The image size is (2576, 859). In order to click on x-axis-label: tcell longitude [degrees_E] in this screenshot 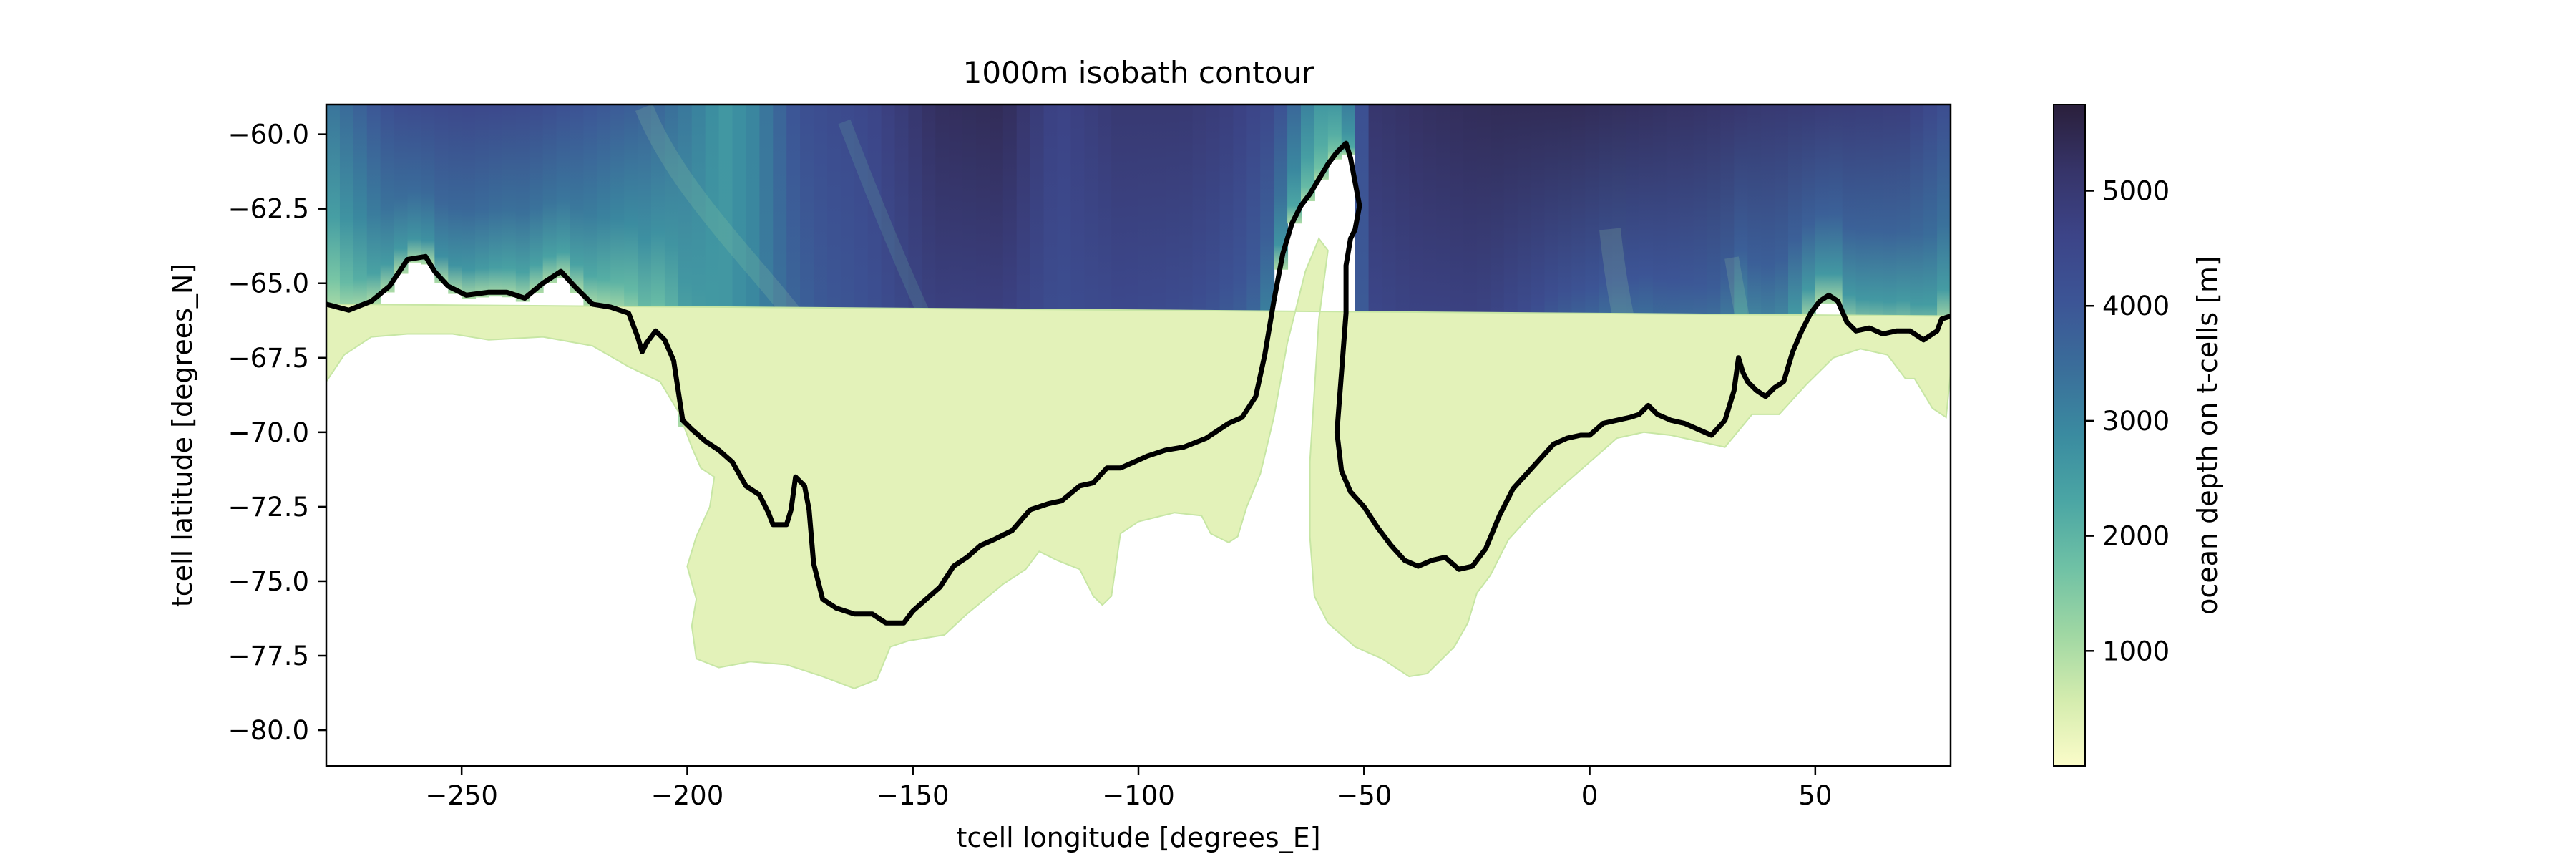, I will do `click(1138, 837)`.